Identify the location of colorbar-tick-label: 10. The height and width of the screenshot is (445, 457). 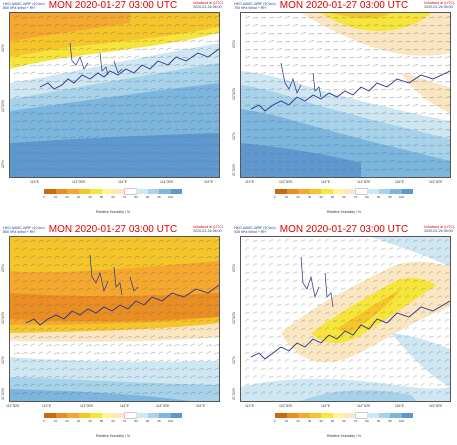
(55, 197).